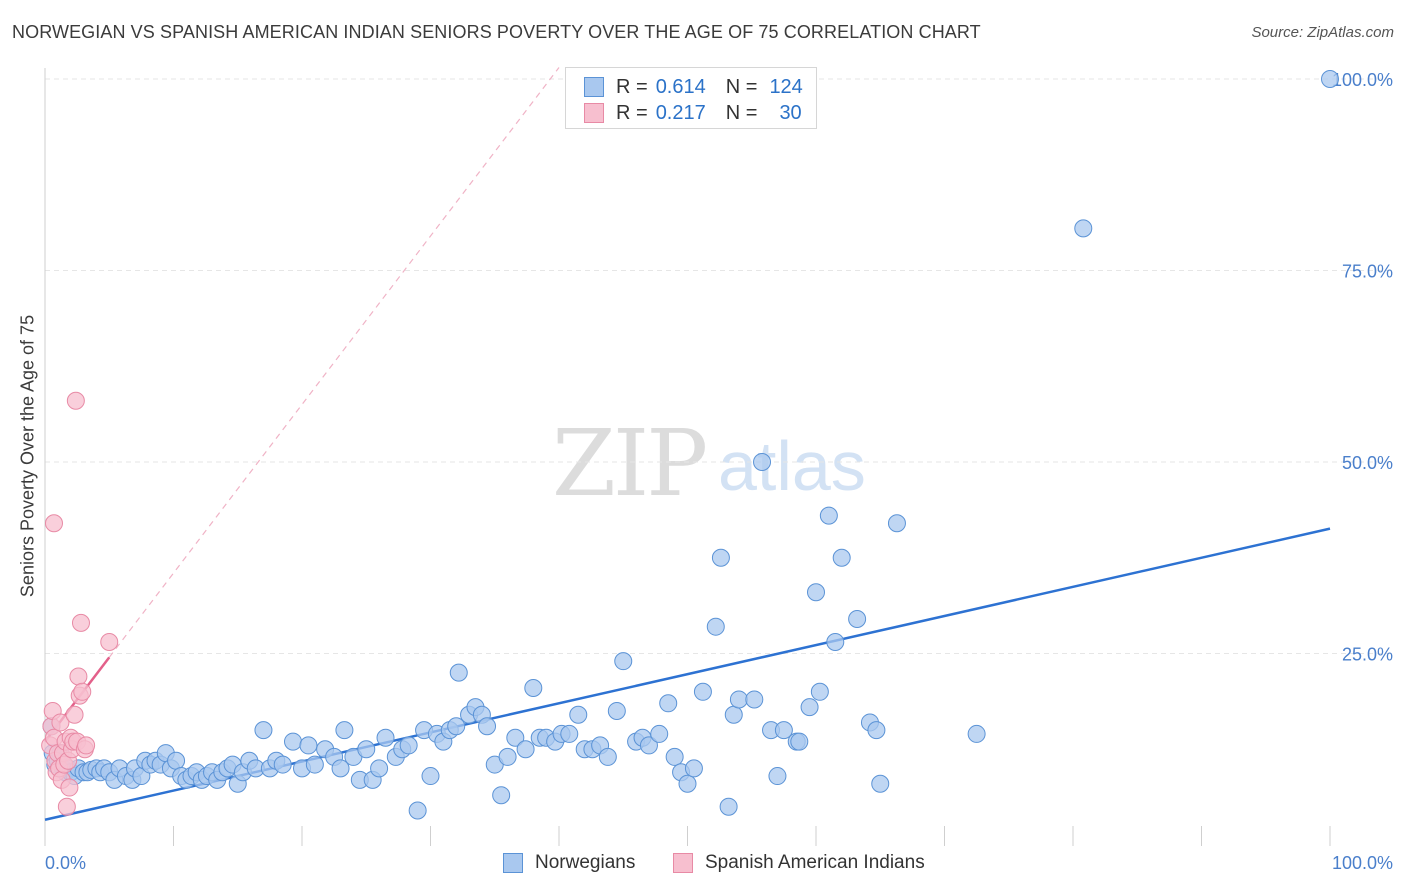 This screenshot has width=1406, height=892. Describe the element at coordinates (585, 862) in the screenshot. I see `legend-label-norwegians: Norwegians` at that location.